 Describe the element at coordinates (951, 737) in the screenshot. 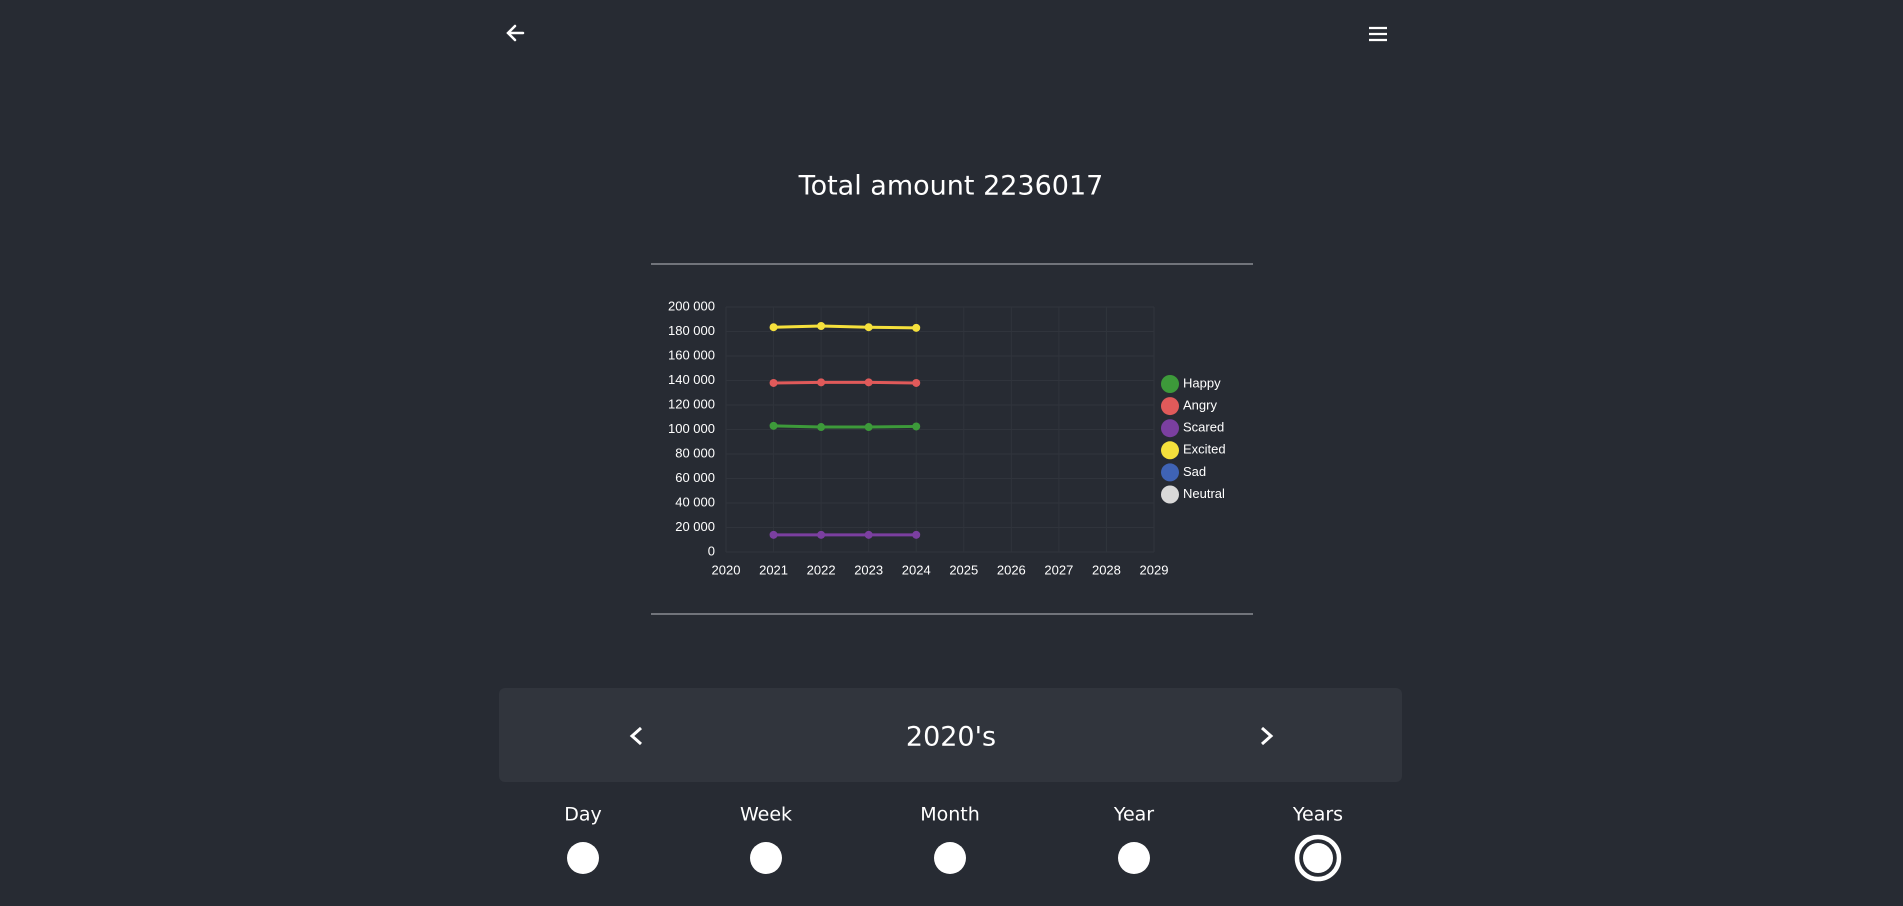

I see `period-label: 2020's` at that location.